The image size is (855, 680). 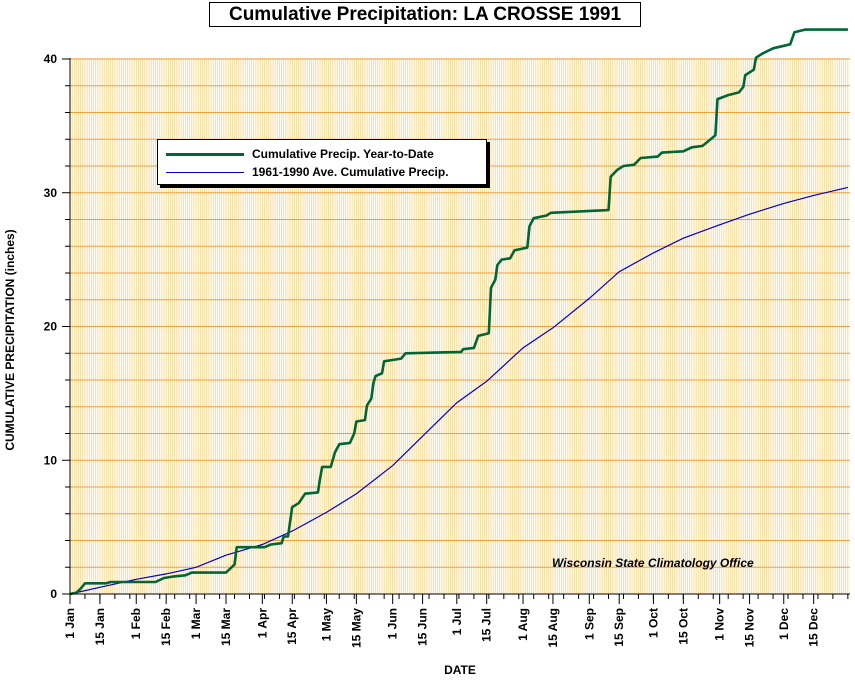 I want to click on chart-title: Cumulative Precipitation: LA CROSSE 1991, so click(x=425, y=14).